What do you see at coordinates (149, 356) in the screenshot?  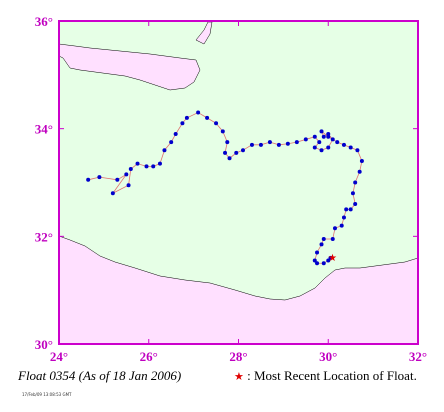 I see `x-tick-label: 26°` at bounding box center [149, 356].